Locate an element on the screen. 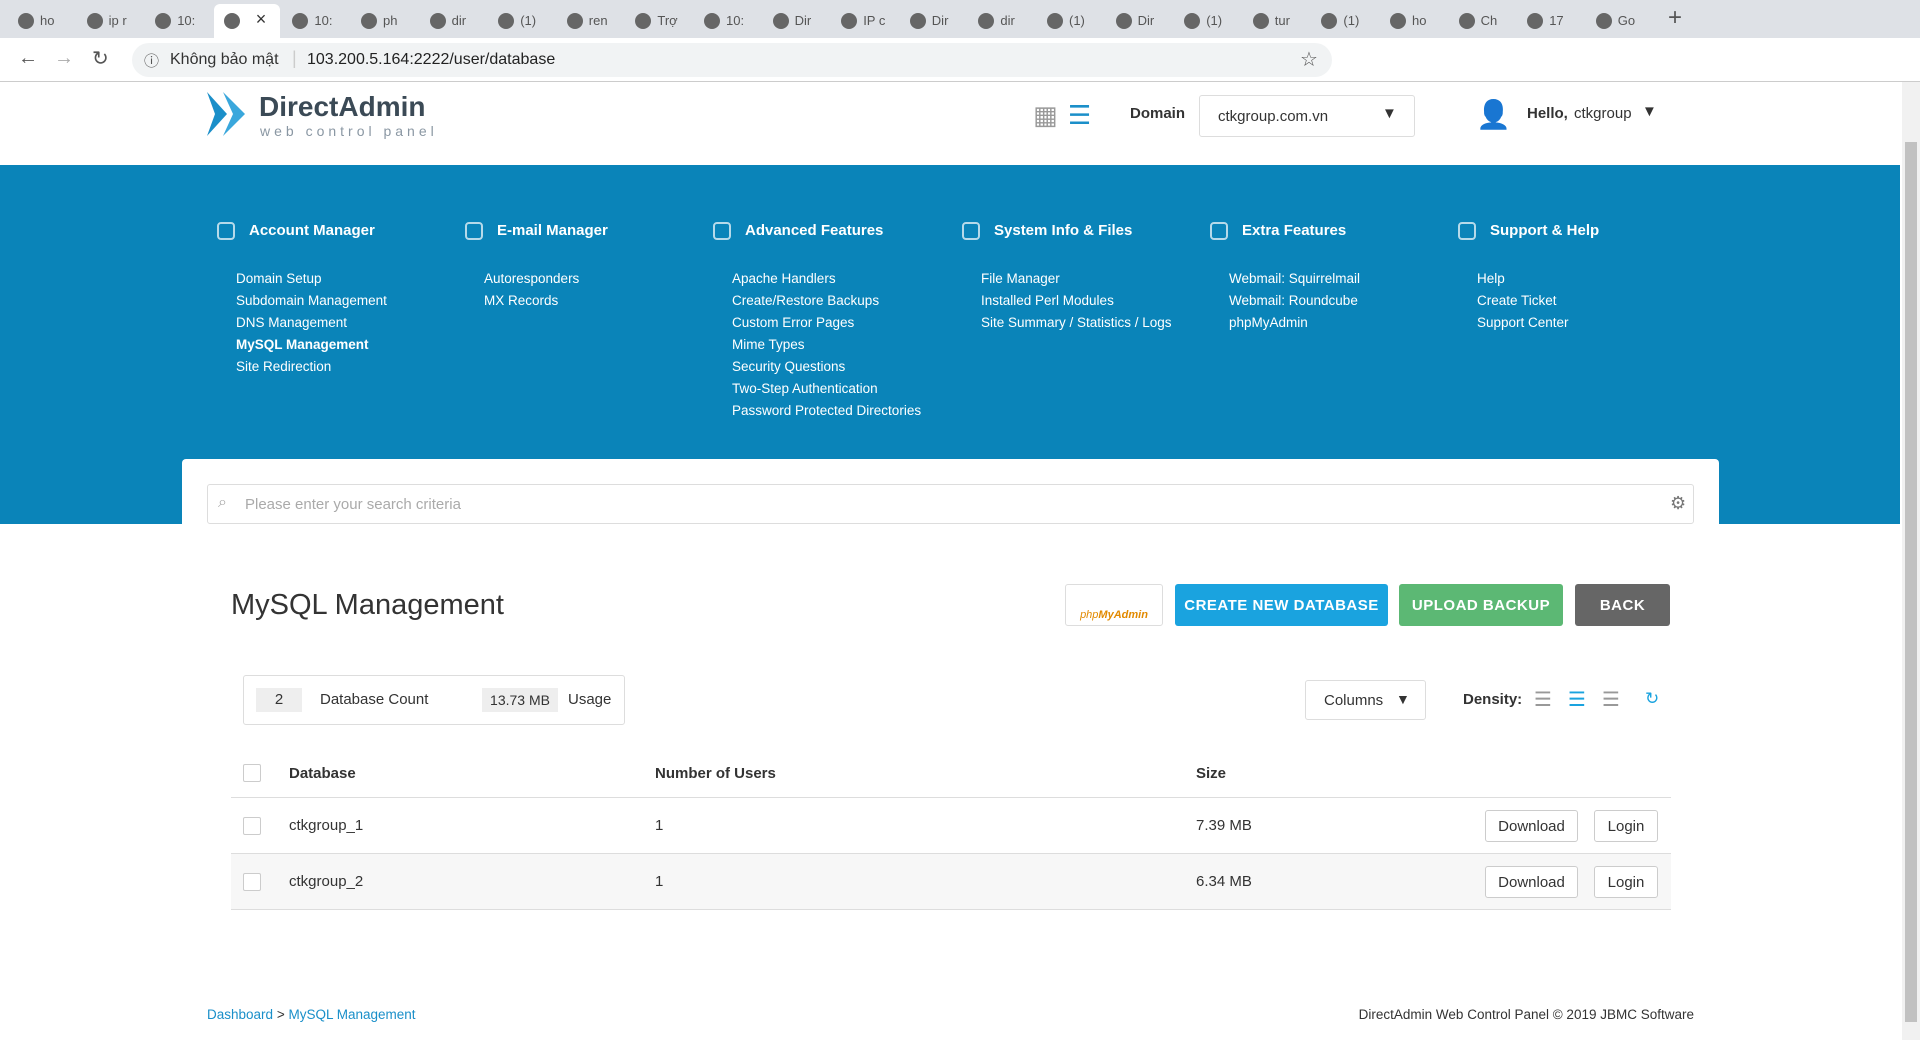 This screenshot has width=1920, height=1040. browser-tab: ren is located at coordinates (590, 21).